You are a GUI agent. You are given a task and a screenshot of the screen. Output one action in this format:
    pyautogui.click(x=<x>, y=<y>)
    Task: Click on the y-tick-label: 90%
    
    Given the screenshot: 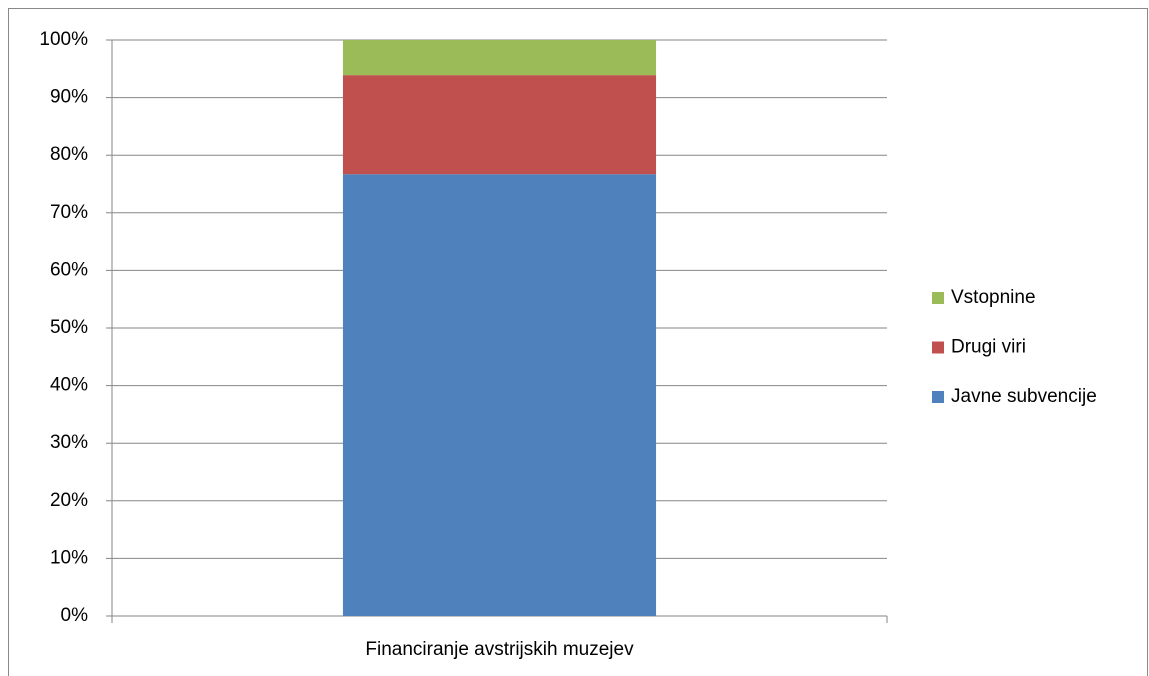 What is the action you would take?
    pyautogui.click(x=69, y=97)
    